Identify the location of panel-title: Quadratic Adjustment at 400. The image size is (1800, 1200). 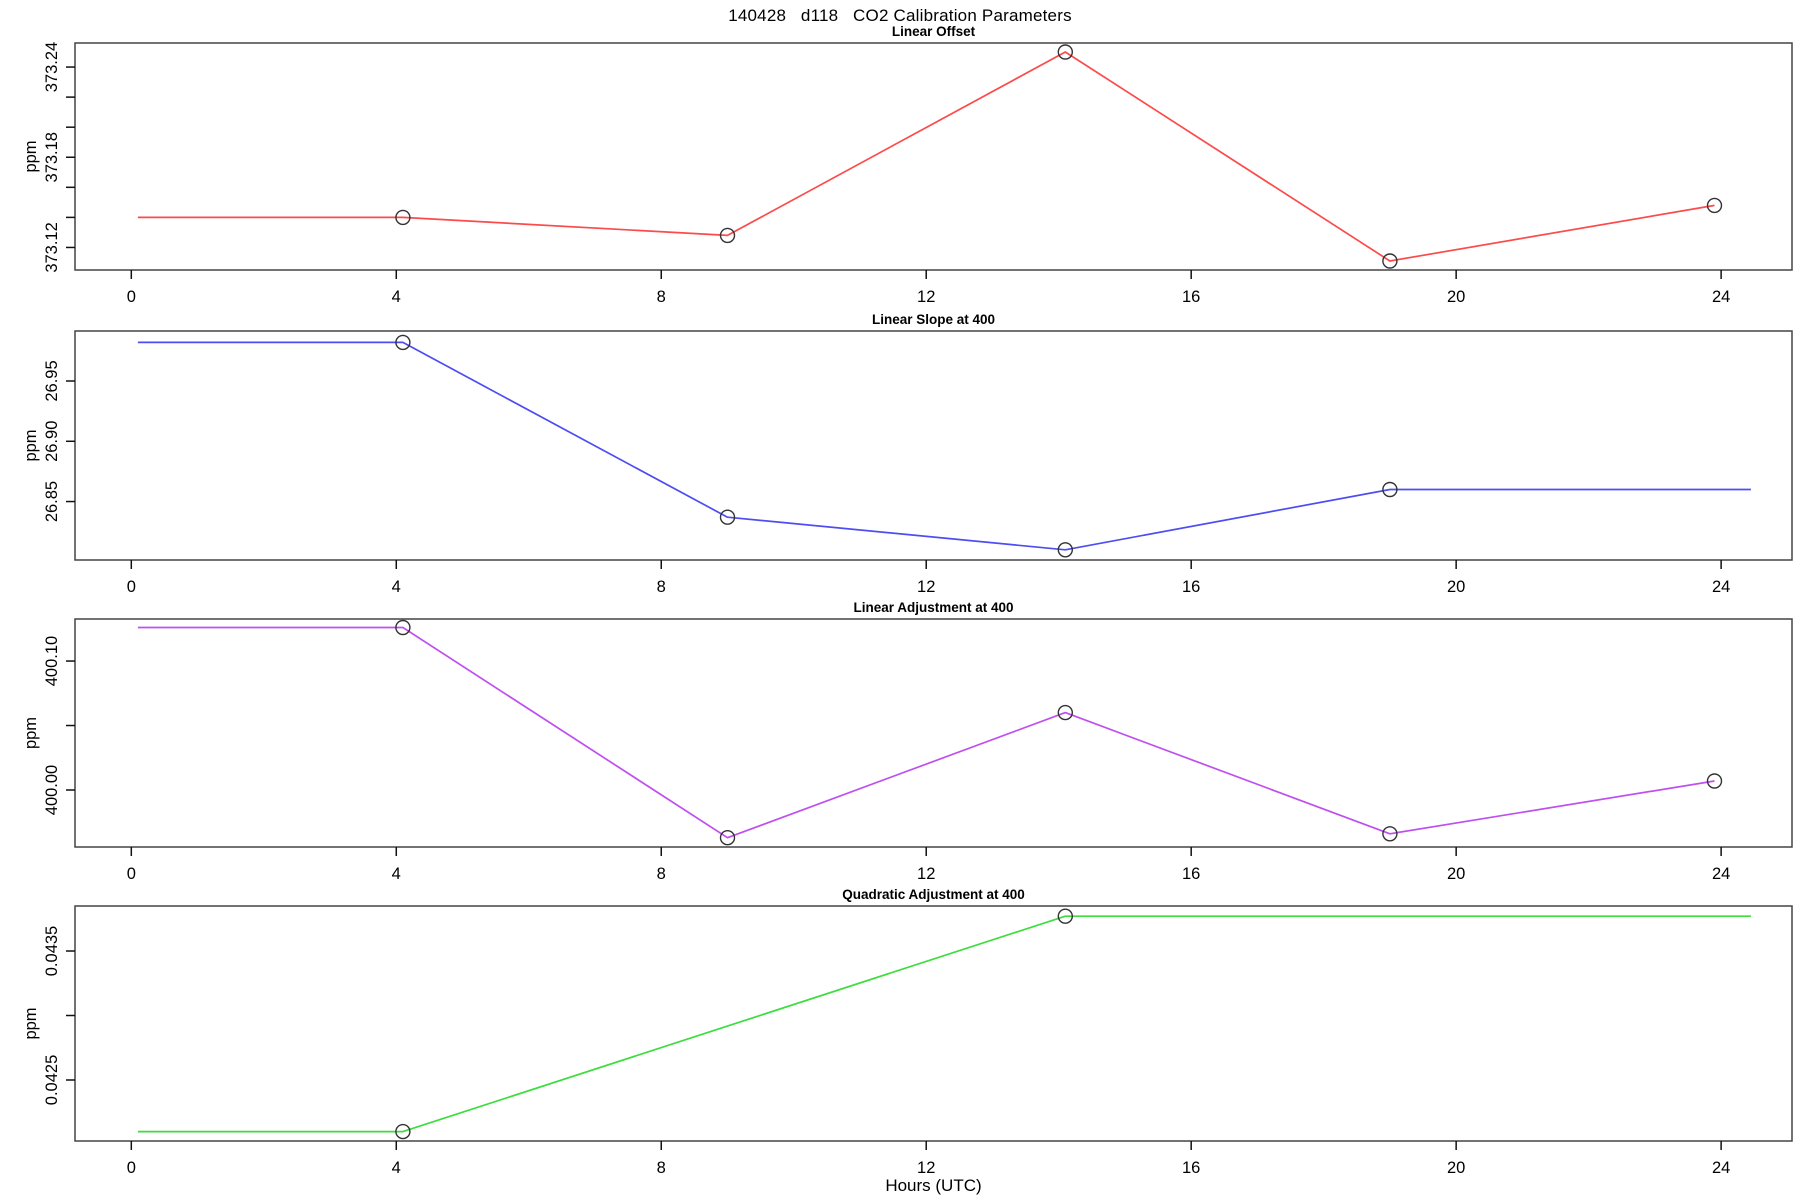
(933, 894).